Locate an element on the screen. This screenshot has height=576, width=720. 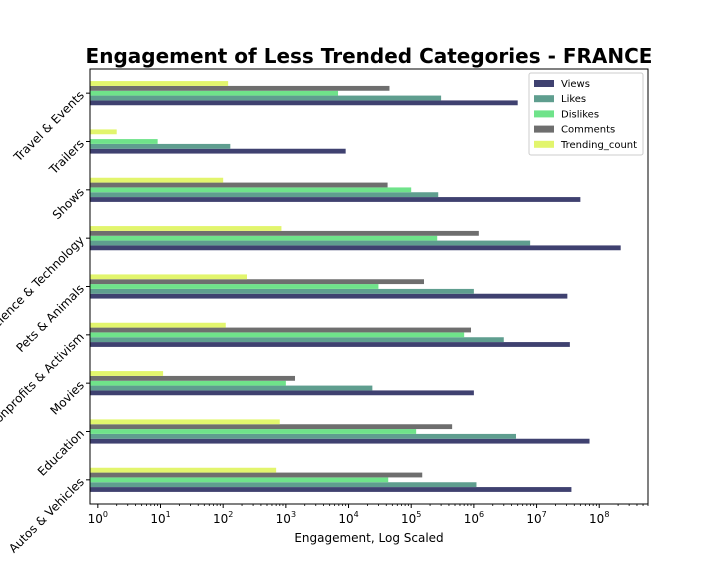
bar-trending-count-shows is located at coordinates (157, 180).